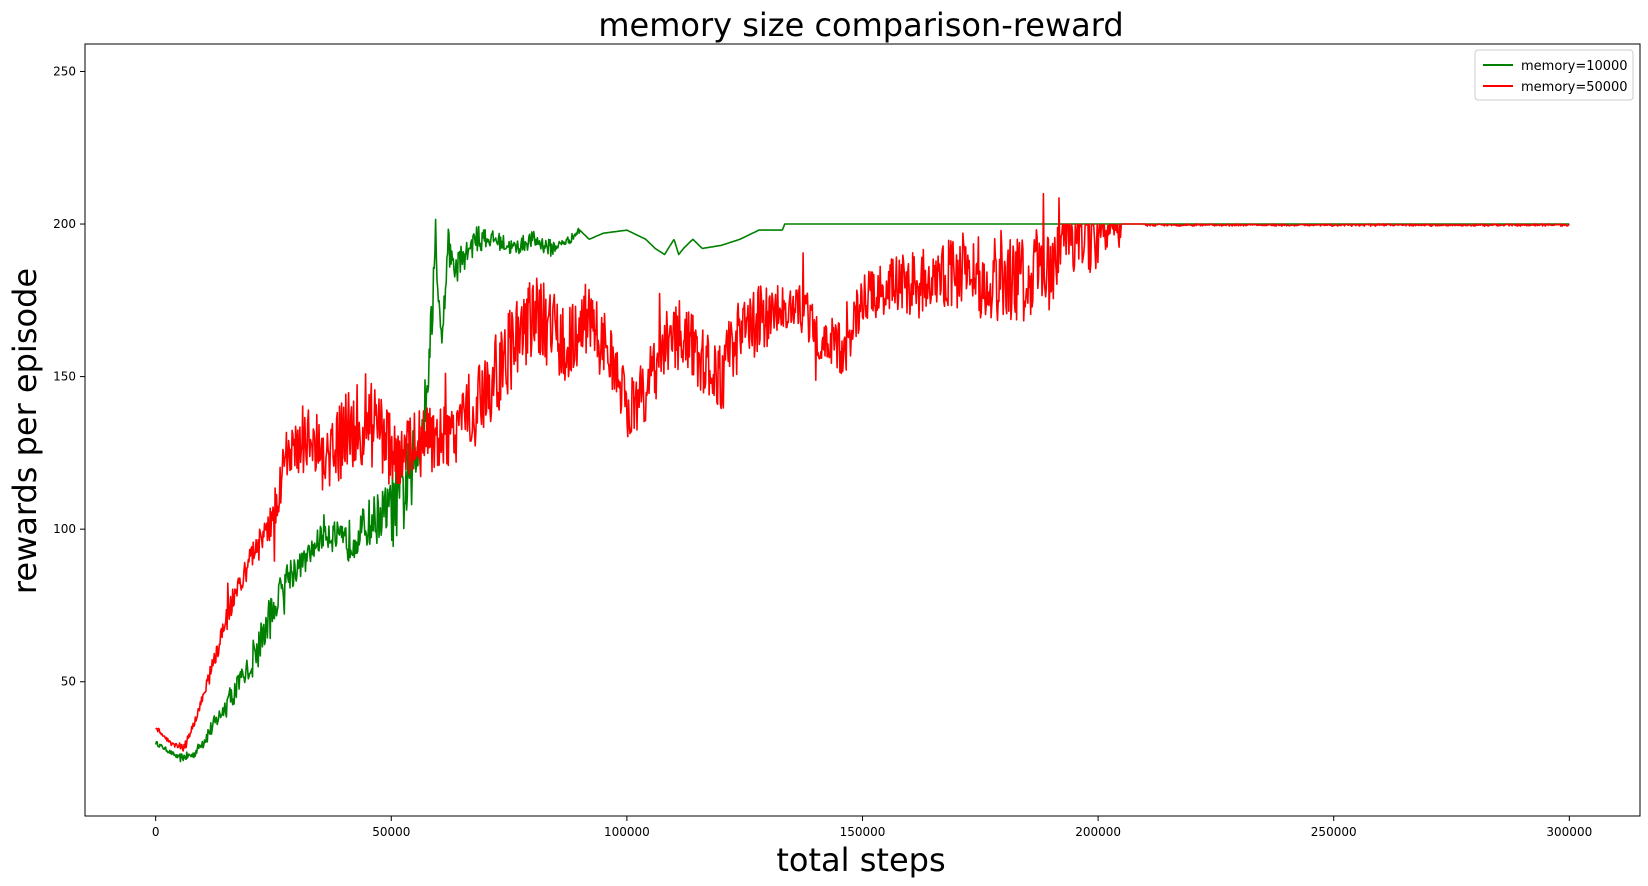 This screenshot has height=886, width=1648. What do you see at coordinates (1098, 832) in the screenshot?
I see `x-tick-label: 200000` at bounding box center [1098, 832].